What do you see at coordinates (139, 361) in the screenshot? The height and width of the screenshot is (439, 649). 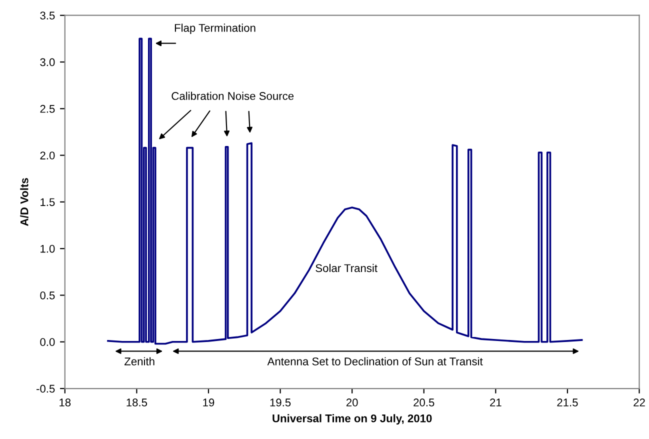 I see `annotation: Zenith` at bounding box center [139, 361].